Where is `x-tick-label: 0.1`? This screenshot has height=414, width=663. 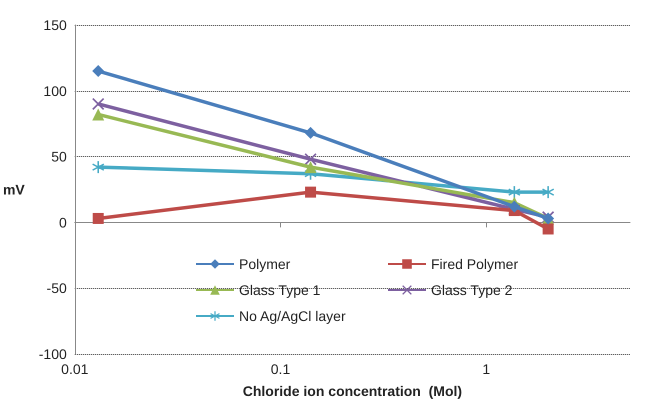 x-tick-label: 0.1 is located at coordinates (280, 369).